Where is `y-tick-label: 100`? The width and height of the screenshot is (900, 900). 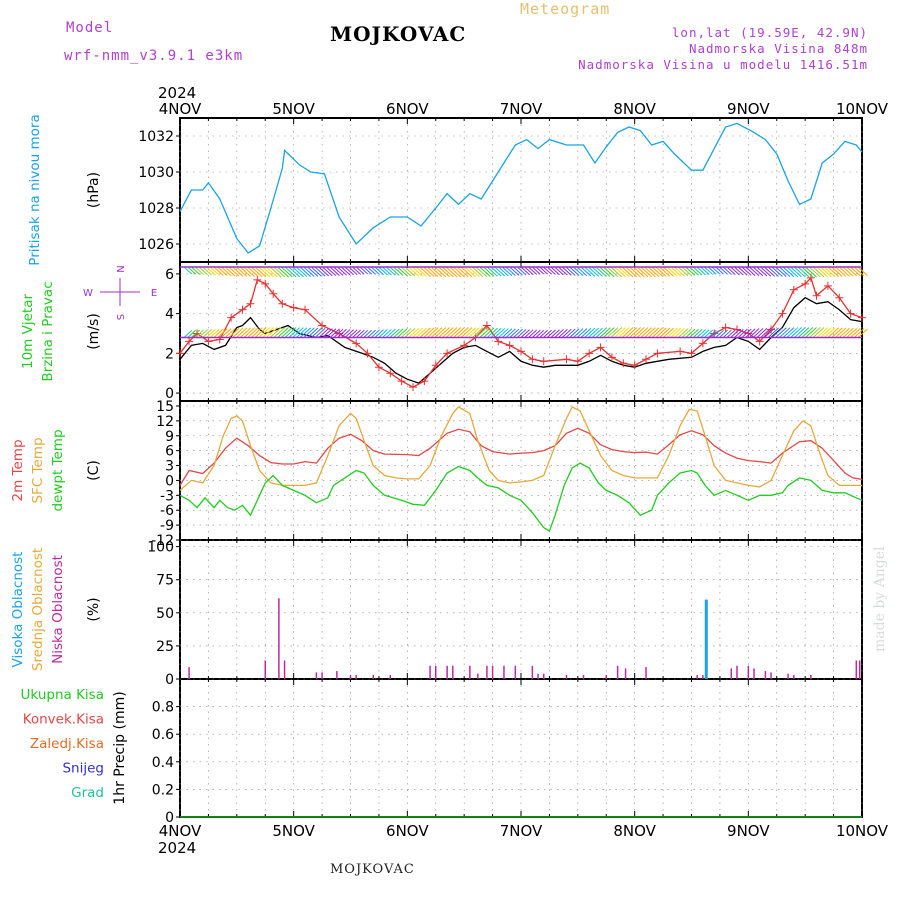
y-tick-label: 100 is located at coordinates (160, 548).